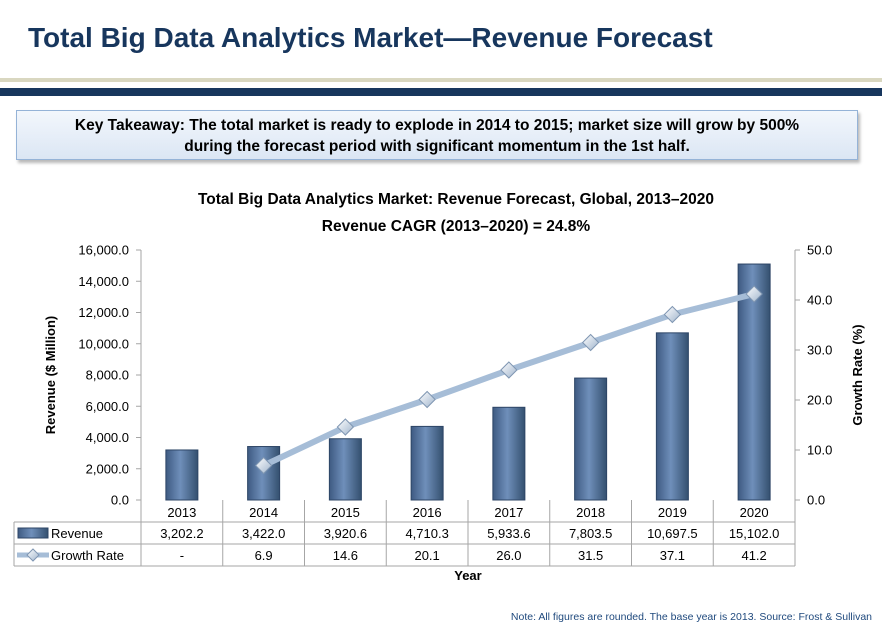 This screenshot has width=882, height=626. Describe the element at coordinates (590, 555) in the screenshot. I see `growth-rate-value-cell: 31.5` at that location.